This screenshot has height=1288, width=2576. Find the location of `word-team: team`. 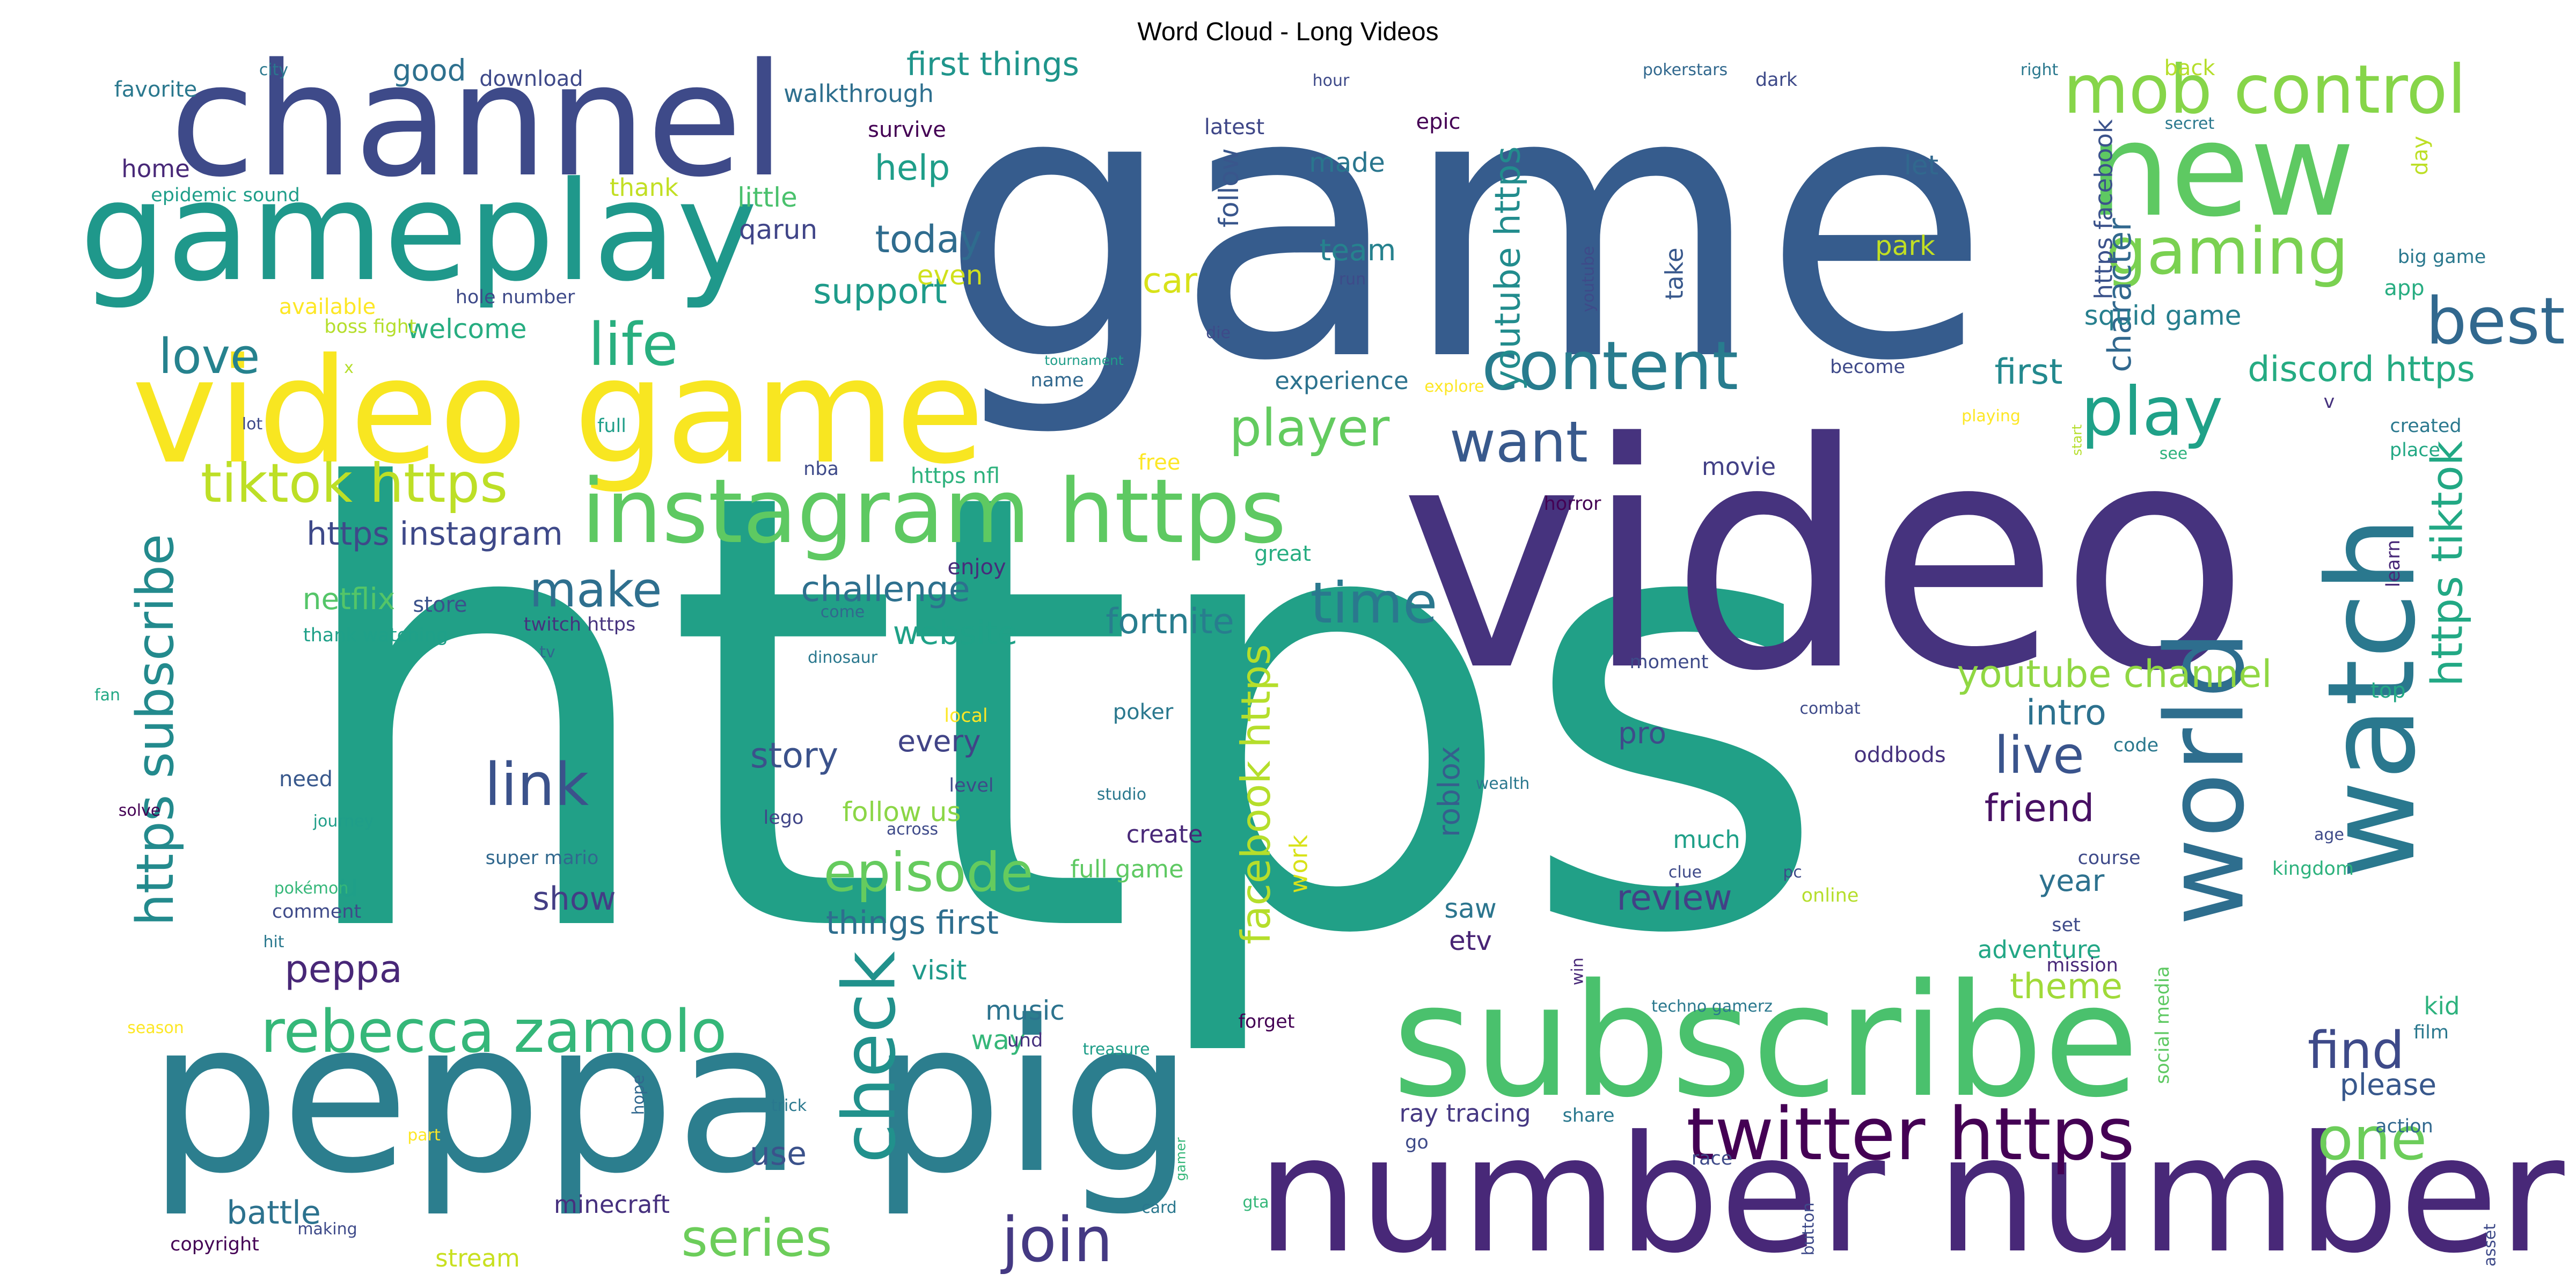

word-team: team is located at coordinates (1358, 250).